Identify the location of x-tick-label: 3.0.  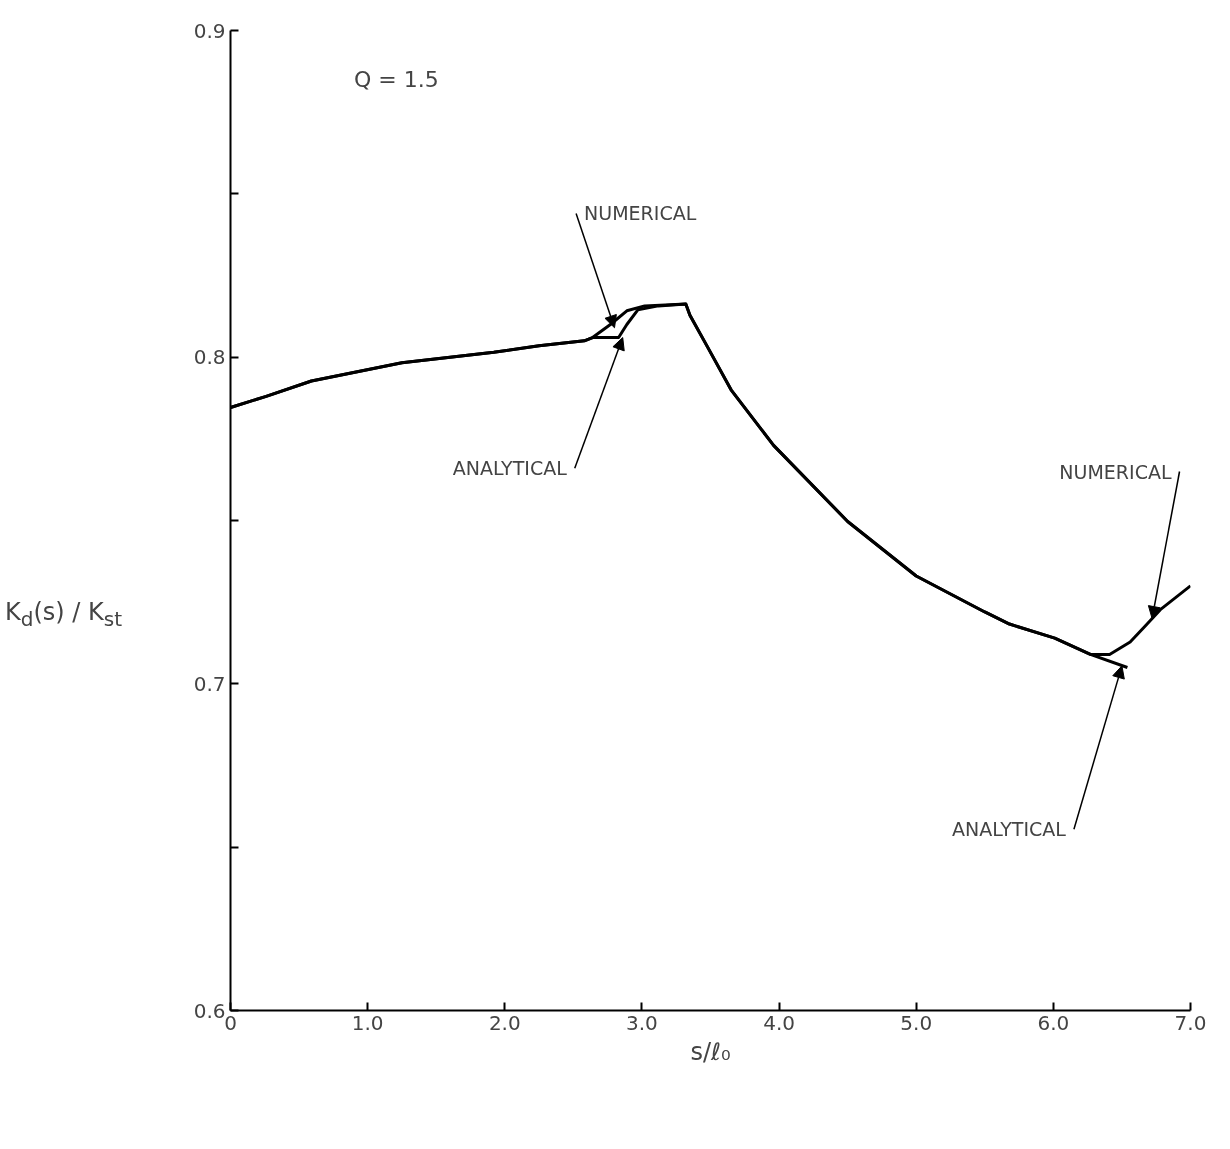
(642, 1022).